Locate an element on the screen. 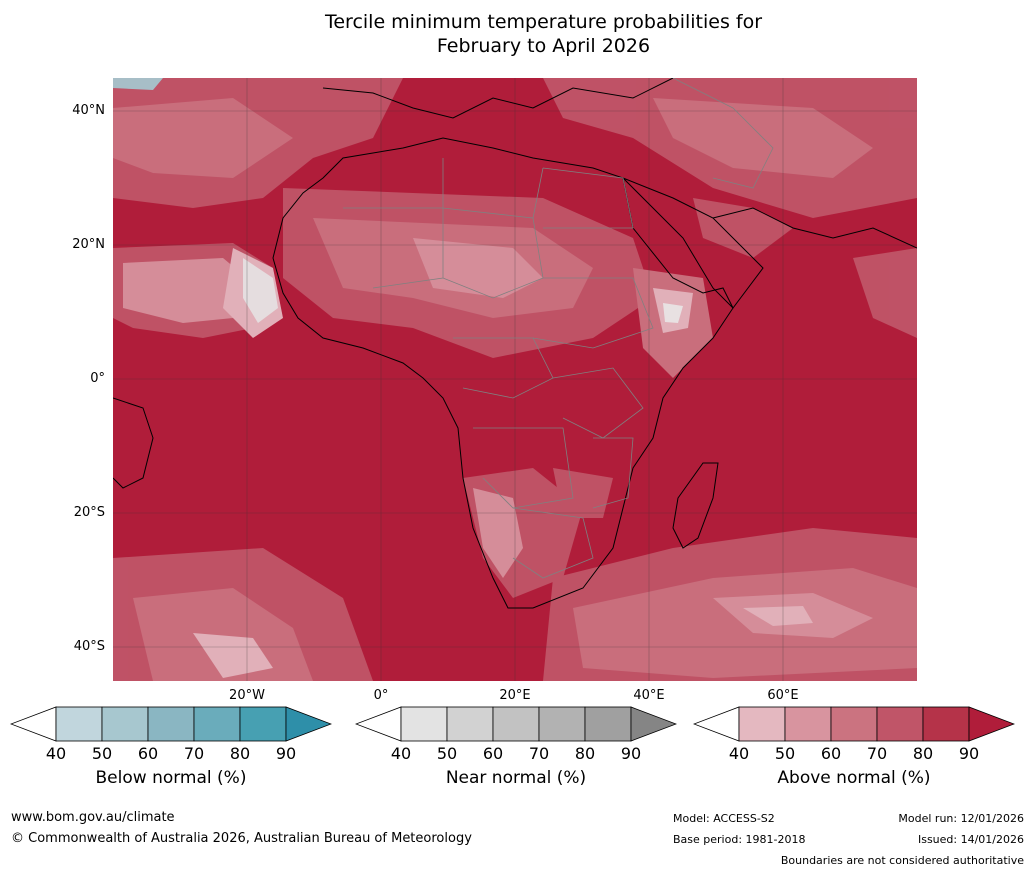  lat-label-40n: 40°N is located at coordinates (88, 110).